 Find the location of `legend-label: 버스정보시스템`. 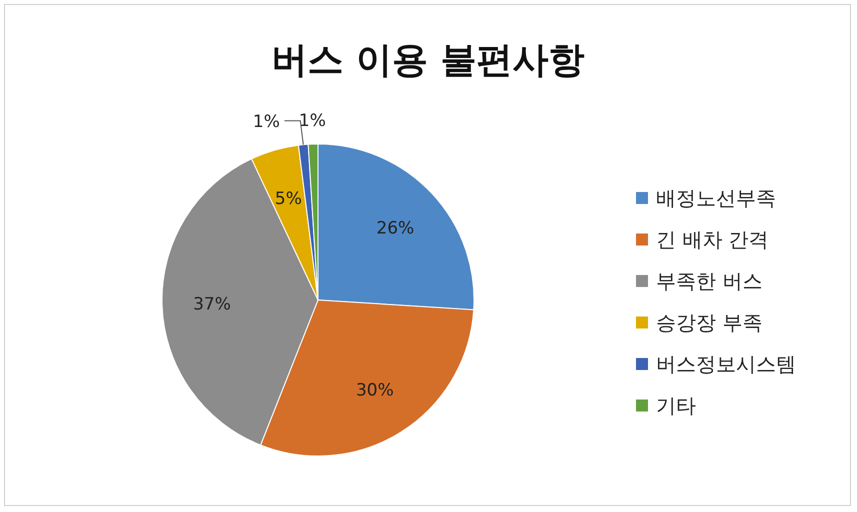

legend-label: 버스정보시스템 is located at coordinates (726, 364).